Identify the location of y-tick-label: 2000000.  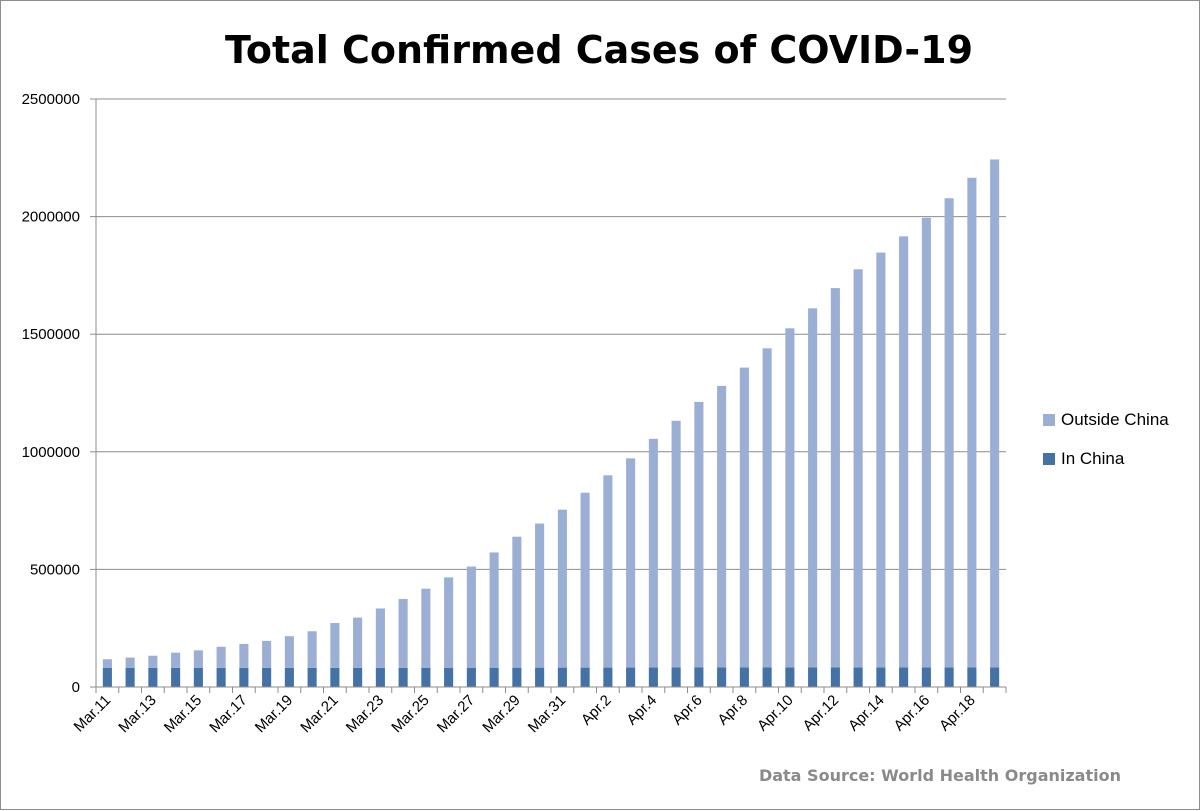
(51, 217).